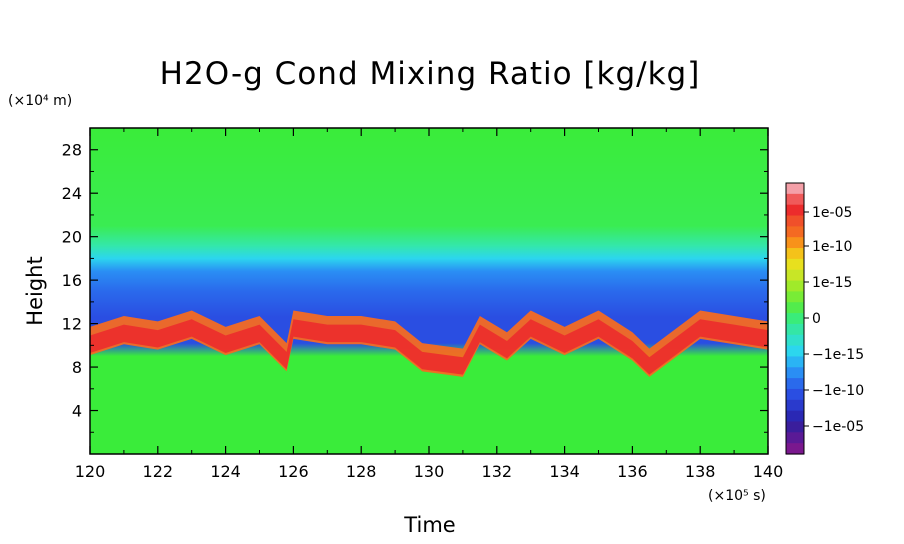 The height and width of the screenshot is (544, 904). I want to click on colorbar-label: −1e-15, so click(838, 355).